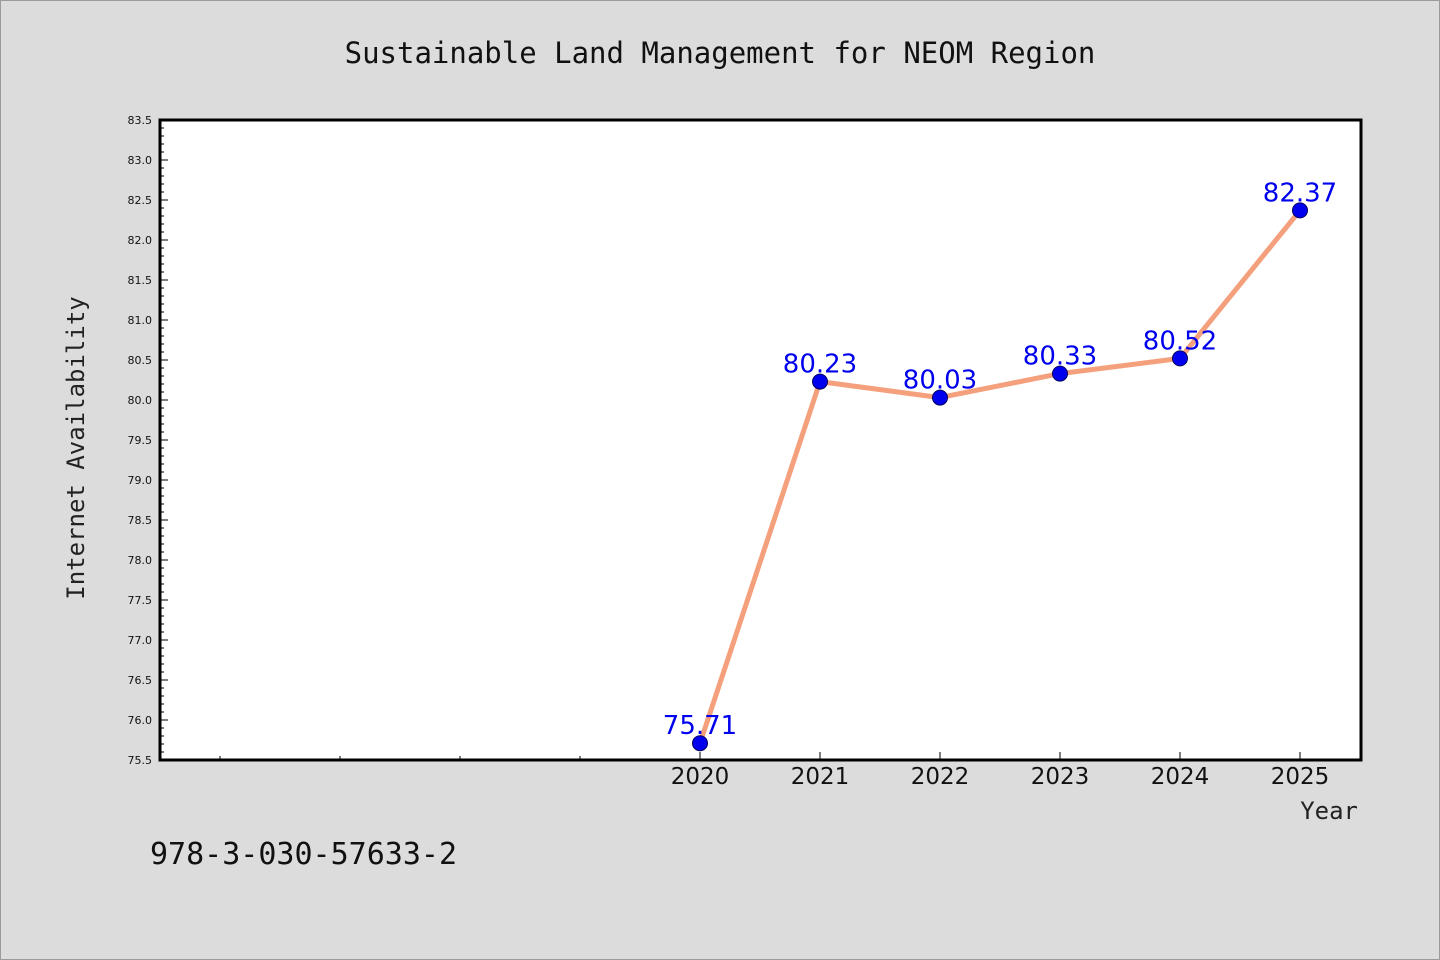 The height and width of the screenshot is (960, 1440). I want to click on y-tick-label: 80.5, so click(140, 360).